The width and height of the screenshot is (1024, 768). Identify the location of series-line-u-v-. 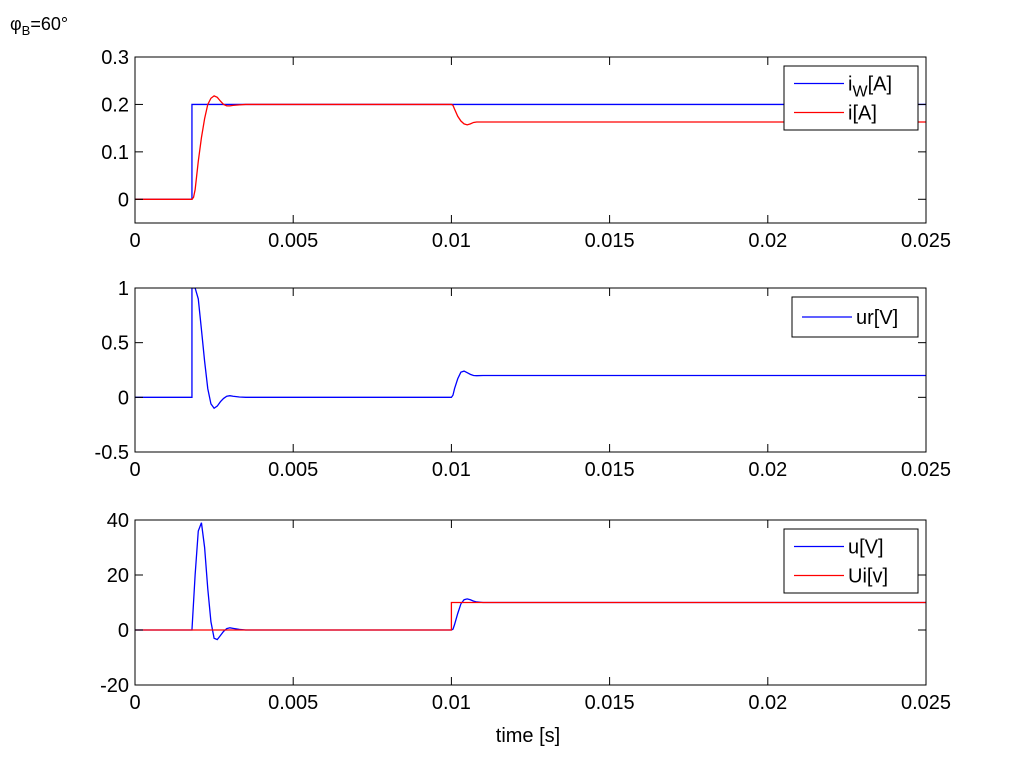
(530, 581).